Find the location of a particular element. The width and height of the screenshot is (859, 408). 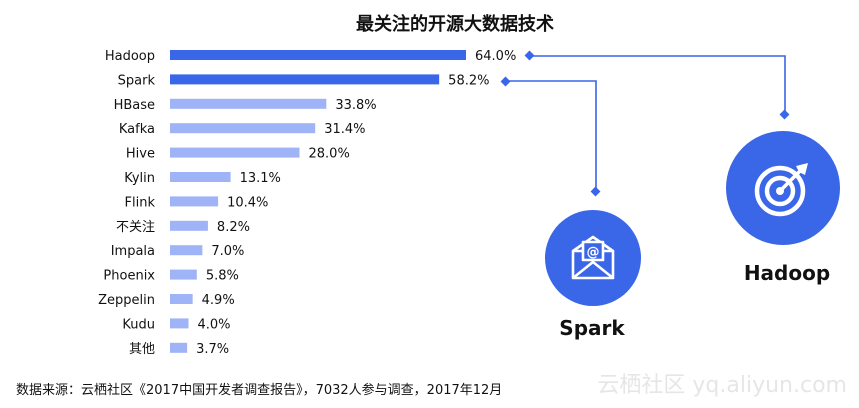

category-label: Spark is located at coordinates (137, 80).